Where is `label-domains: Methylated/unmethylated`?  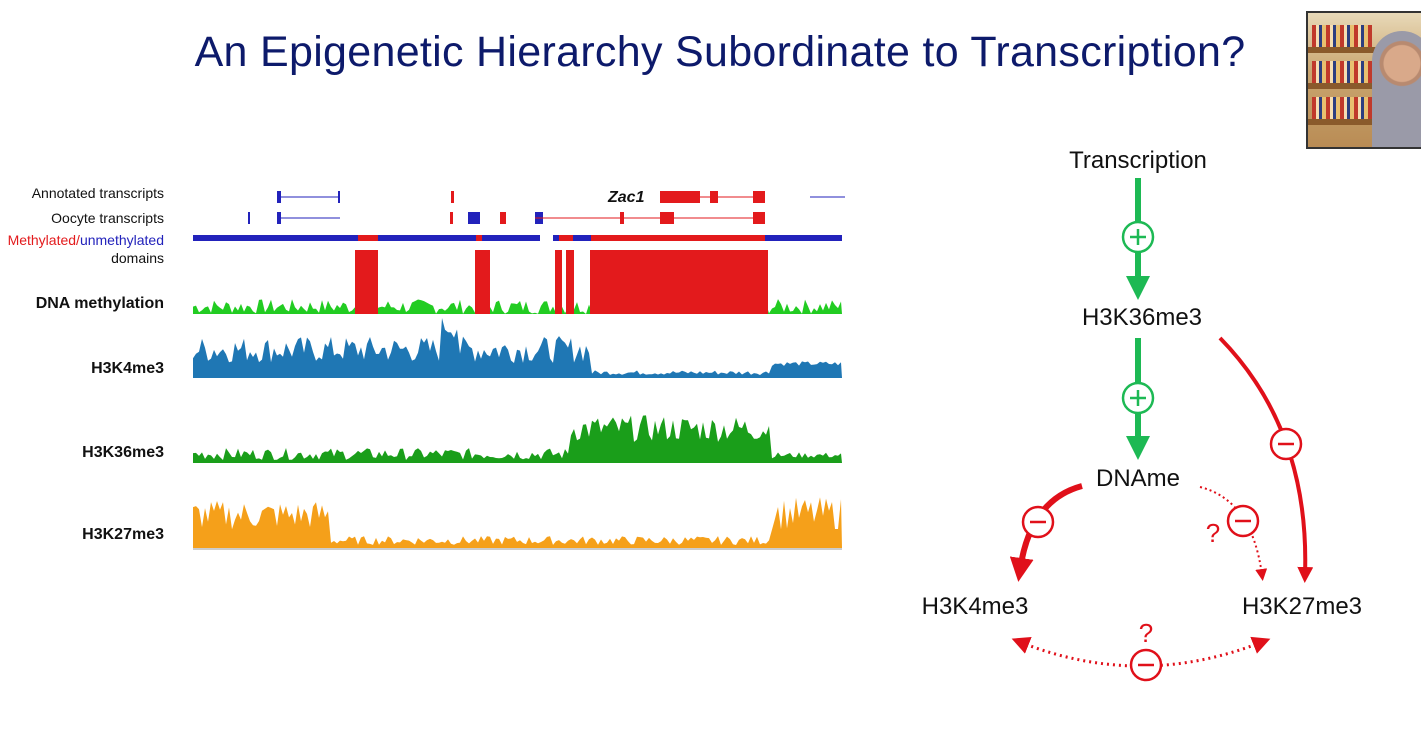
label-domains: Methylated/unmethylated is located at coordinates (86, 240).